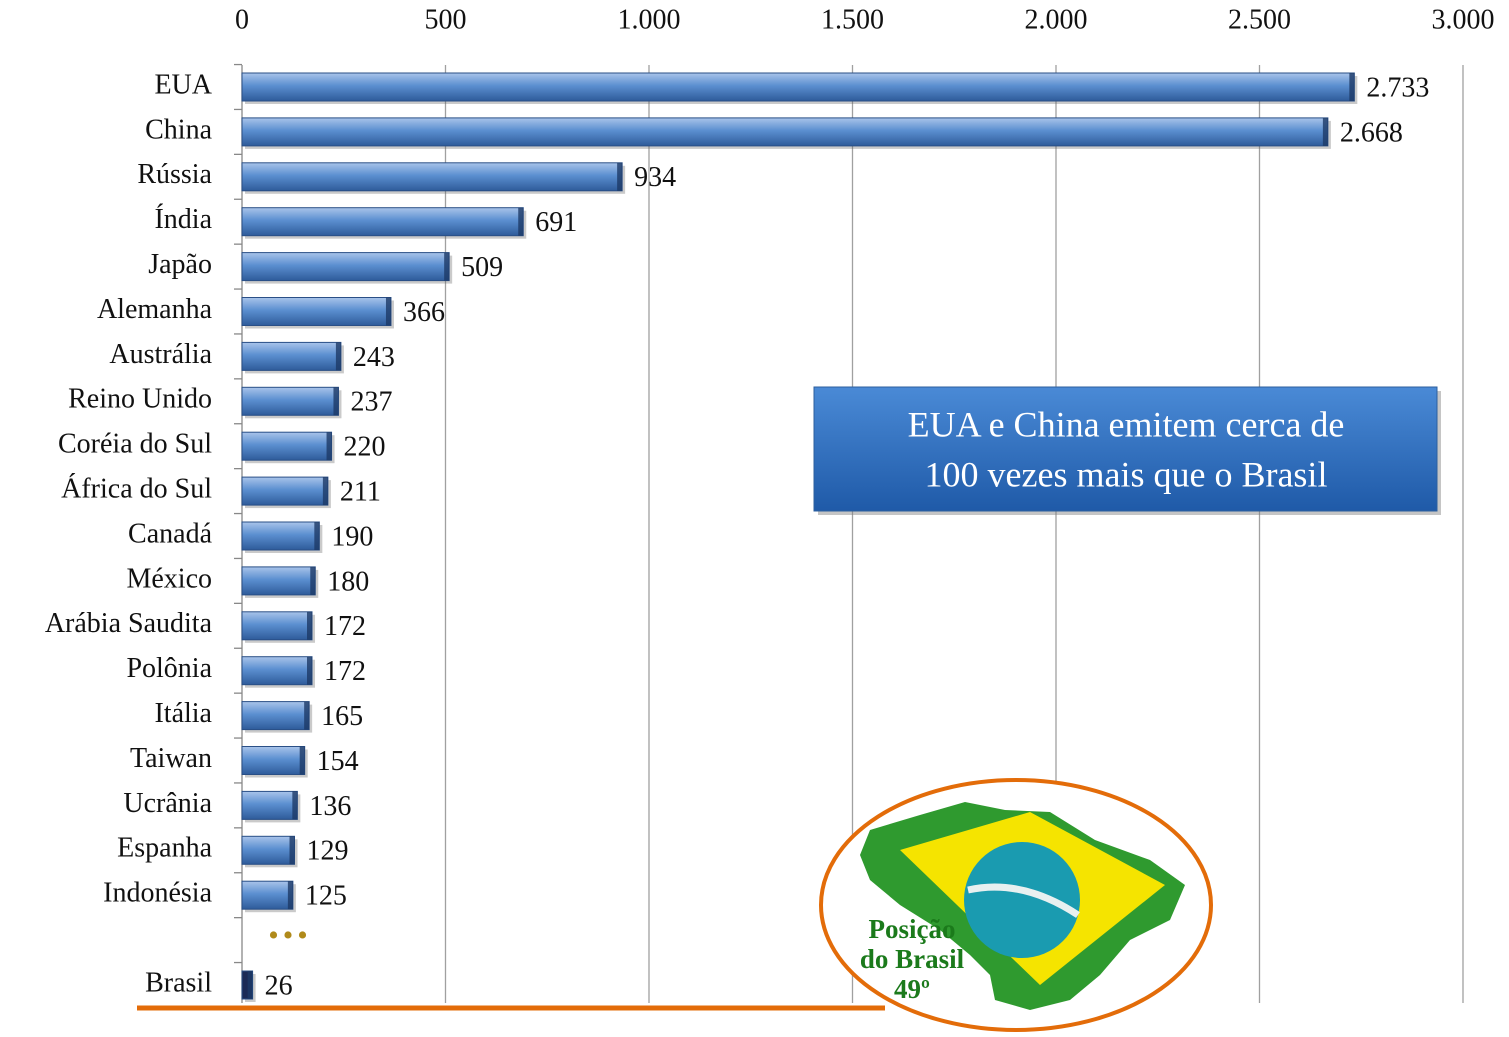 Image resolution: width=1509 pixels, height=1037 pixels. I want to click on brazil-badge: Posição do Brasil 49º, so click(1016, 905).